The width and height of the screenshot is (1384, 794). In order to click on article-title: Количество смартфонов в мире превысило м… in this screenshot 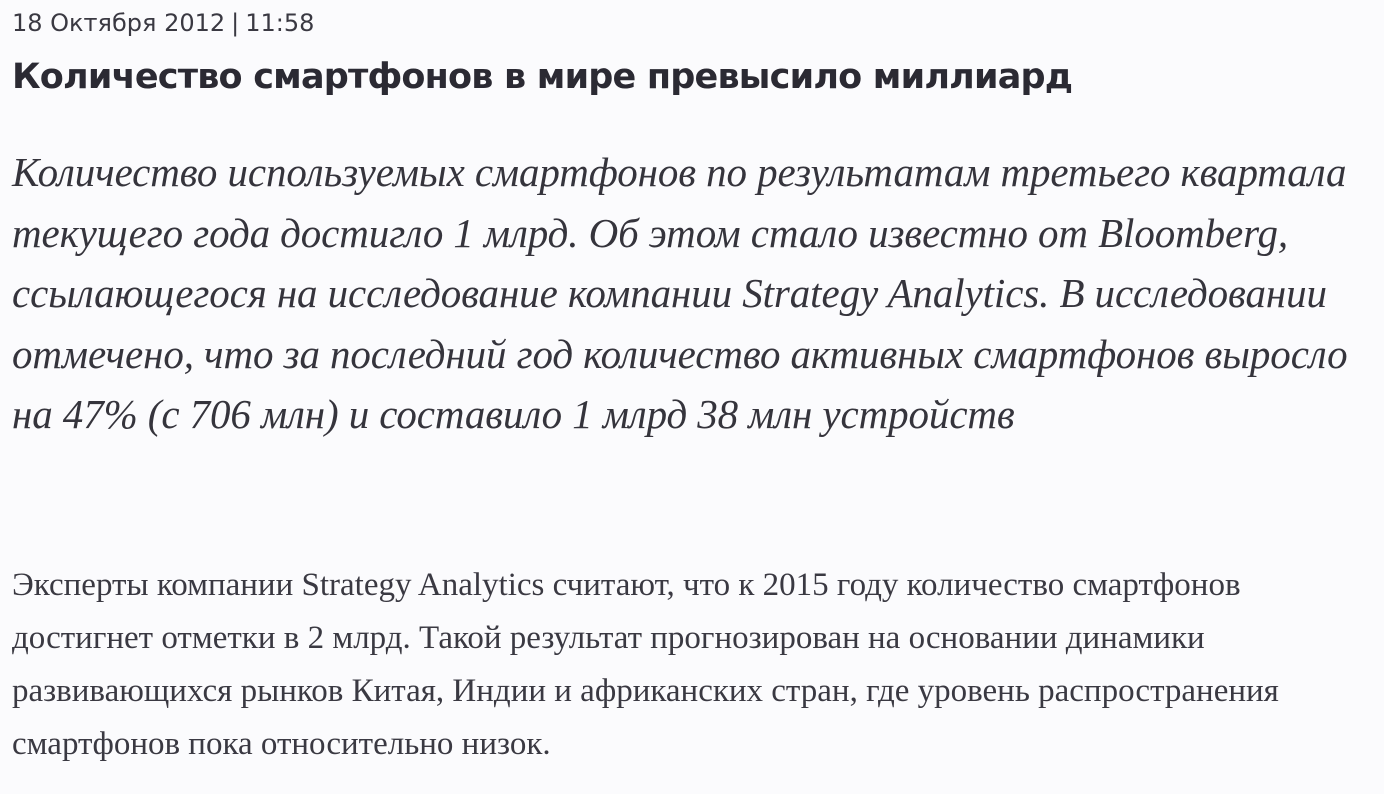, I will do `click(542, 77)`.